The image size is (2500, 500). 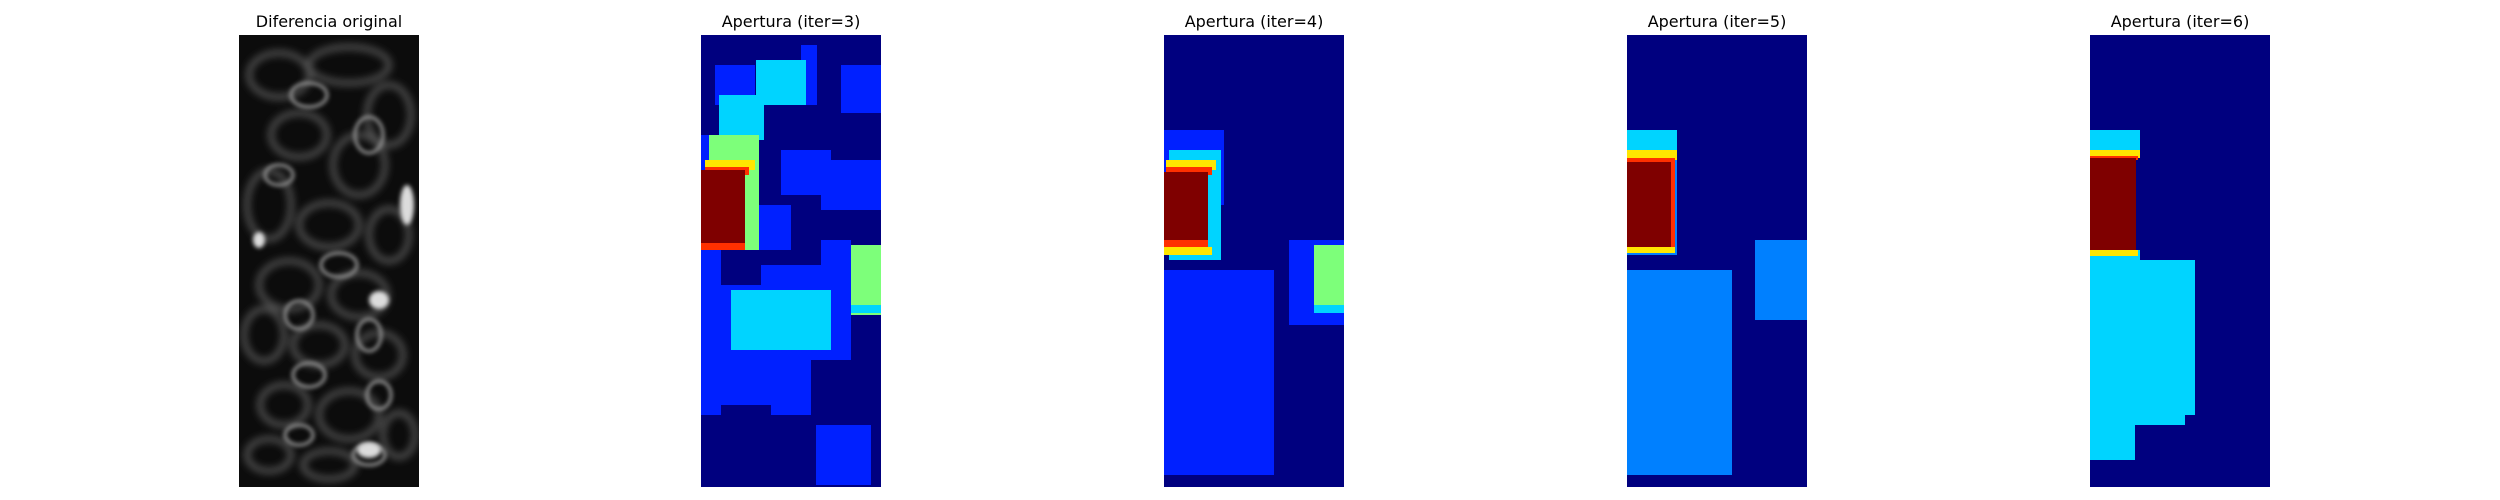 What do you see at coordinates (1254, 21) in the screenshot?
I see `panel-title: Apertura (iter=4)` at bounding box center [1254, 21].